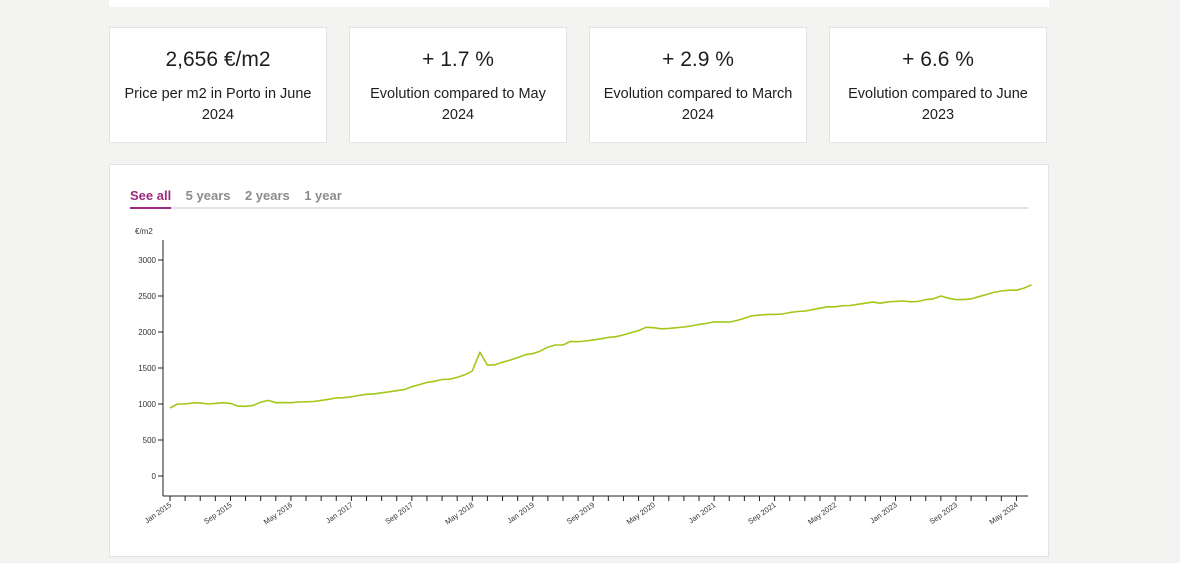 The width and height of the screenshot is (1180, 563). I want to click on tab-1-year: 1 year, so click(323, 195).